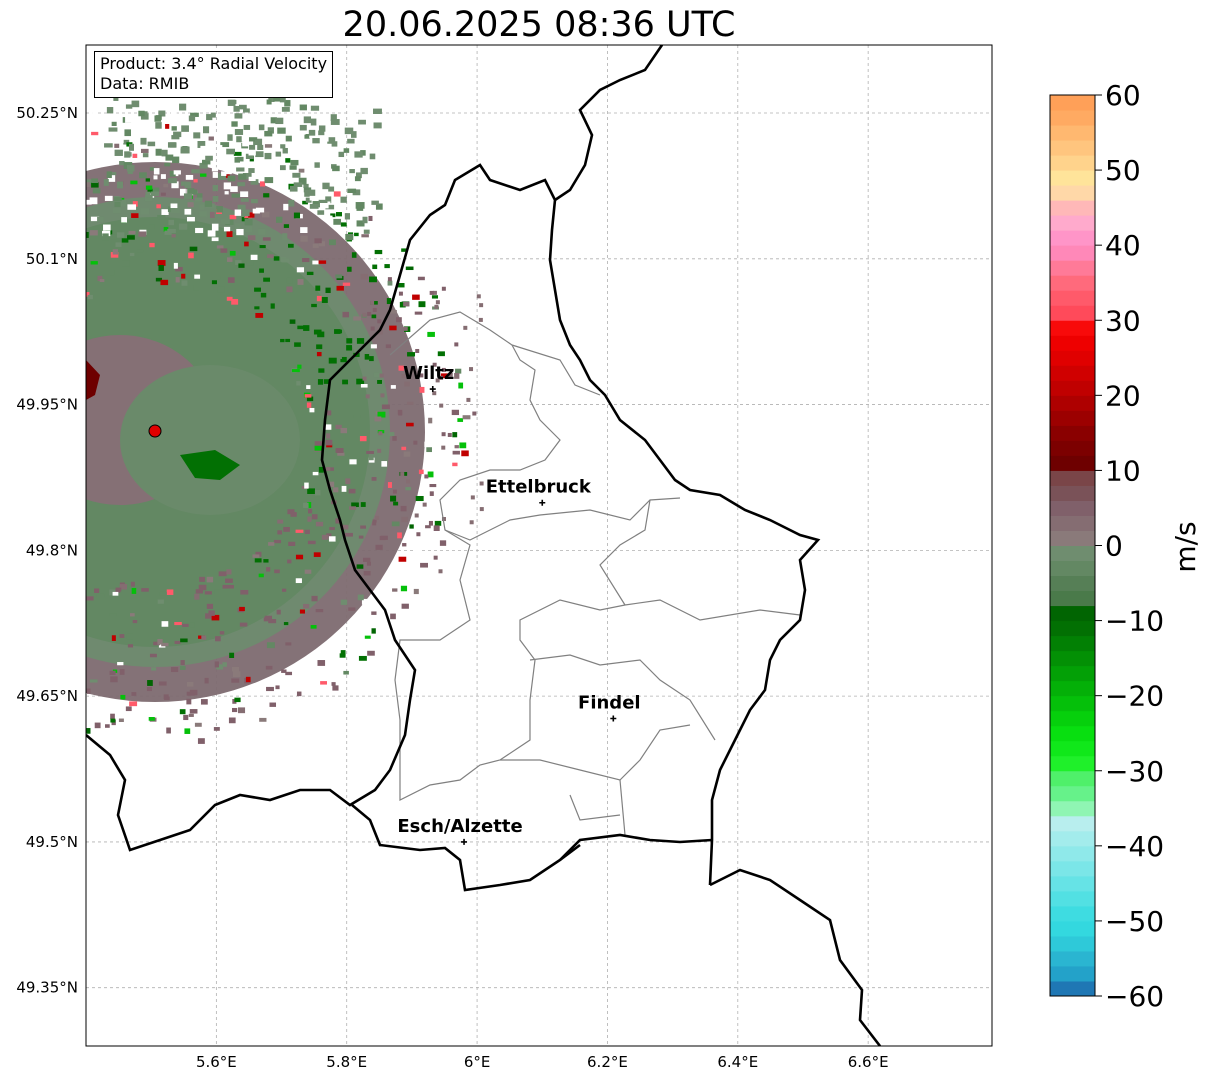 The width and height of the screenshot is (1207, 1081). I want to click on colorbar-bands, so click(1072, 546).